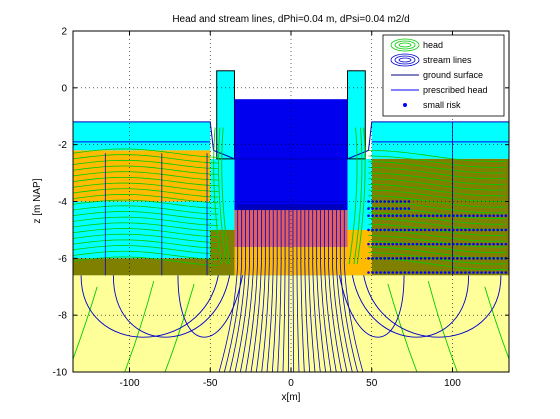 This screenshot has height=419, width=560. What do you see at coordinates (62, 145) in the screenshot?
I see `y-tick-label: -2` at bounding box center [62, 145].